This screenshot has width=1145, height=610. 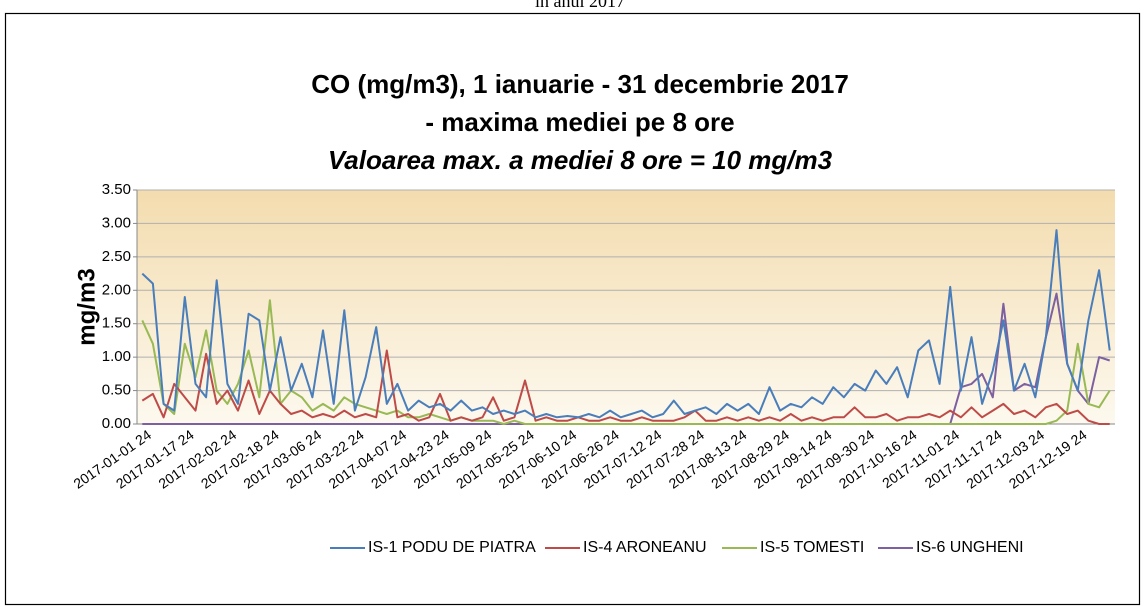 I want to click on y-tick-label: 2.50, so click(x=116, y=256).